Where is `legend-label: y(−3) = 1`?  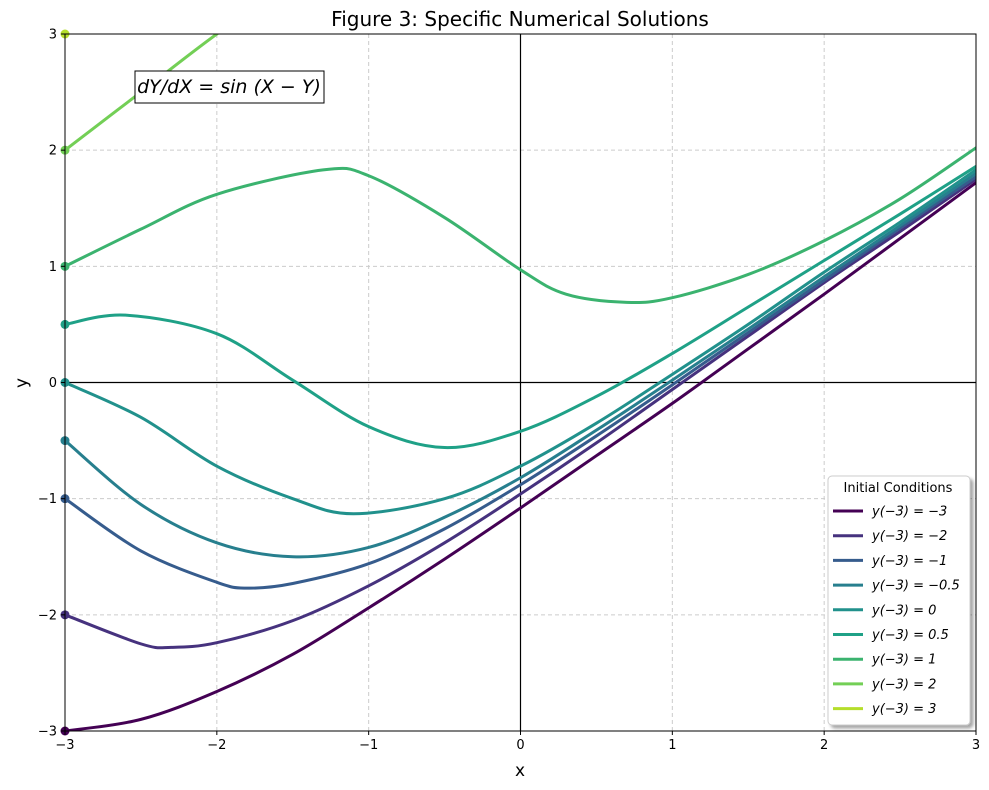
legend-label: y(−3) = 1 is located at coordinates (903, 660).